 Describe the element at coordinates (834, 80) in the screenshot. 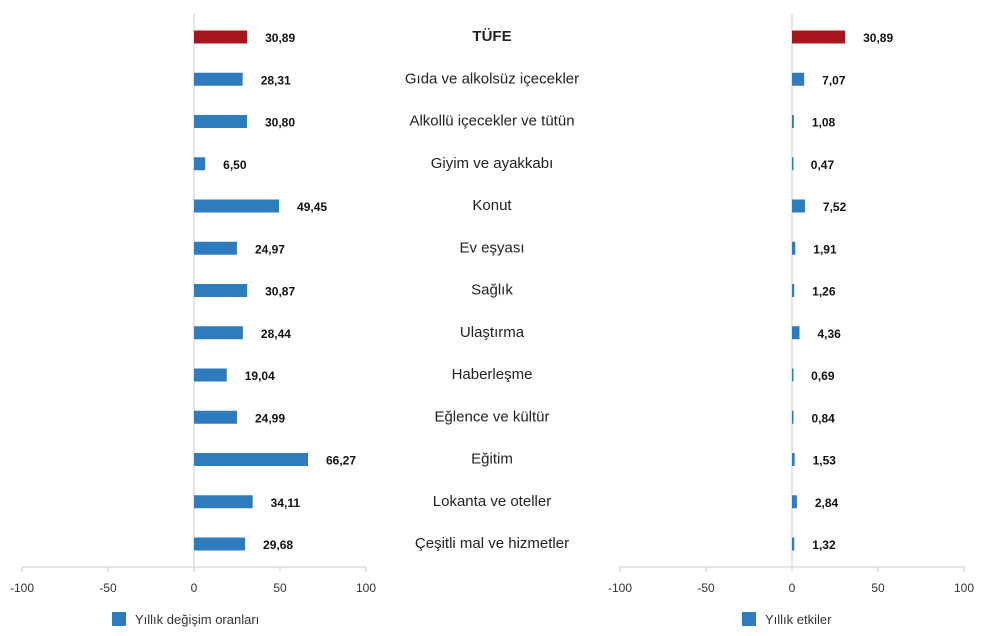

I see `value-label: 7,07` at that location.